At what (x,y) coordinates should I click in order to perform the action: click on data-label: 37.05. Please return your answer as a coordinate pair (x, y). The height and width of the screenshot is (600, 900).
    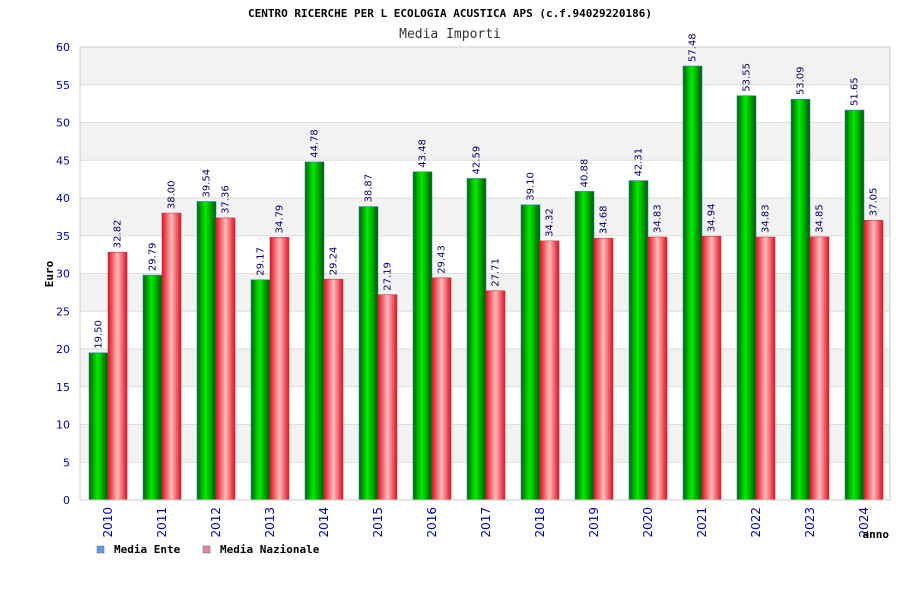
    Looking at the image, I should click on (874, 202).